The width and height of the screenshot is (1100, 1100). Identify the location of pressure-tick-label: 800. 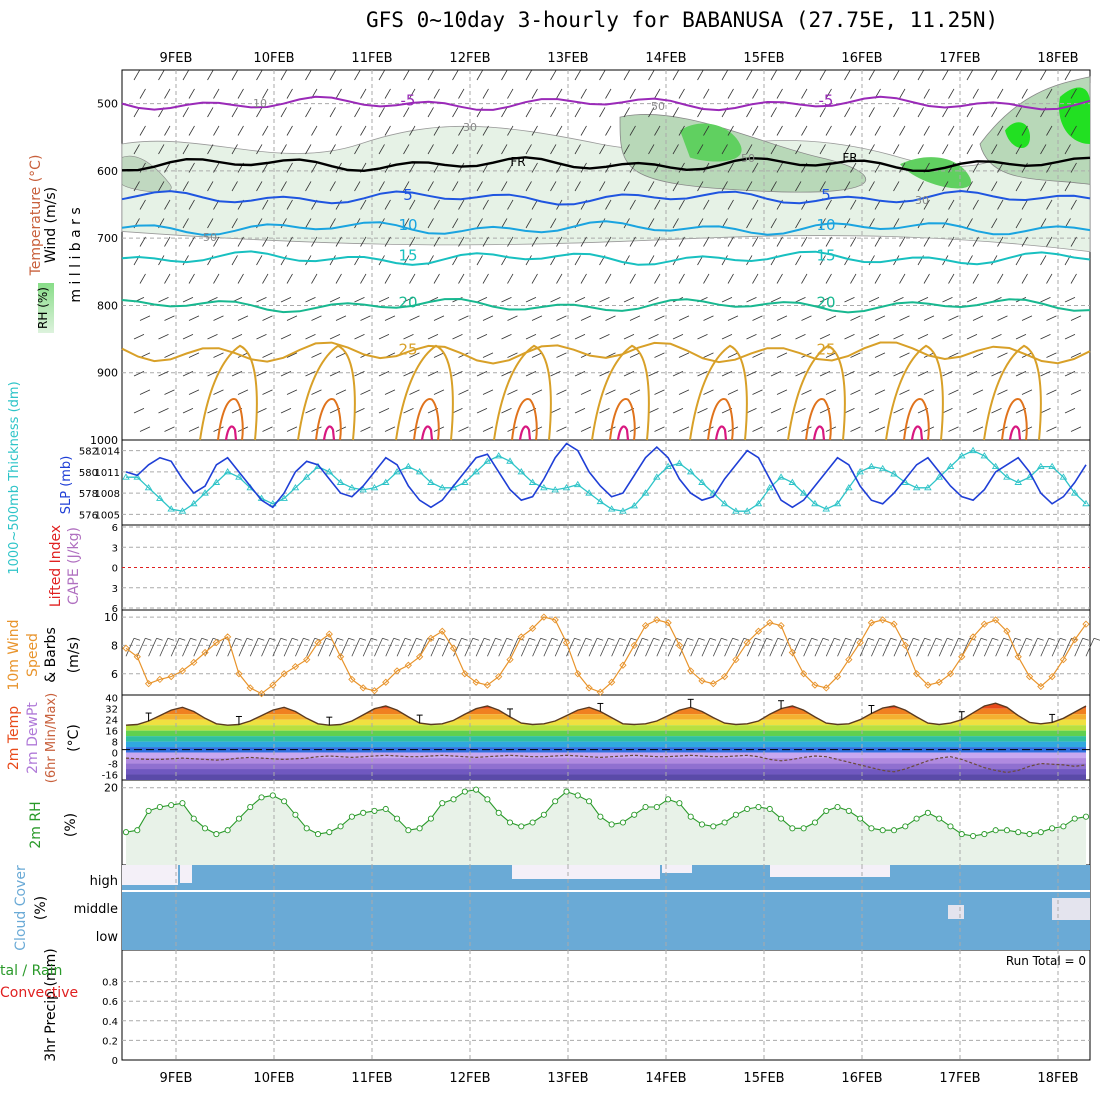
(107, 305).